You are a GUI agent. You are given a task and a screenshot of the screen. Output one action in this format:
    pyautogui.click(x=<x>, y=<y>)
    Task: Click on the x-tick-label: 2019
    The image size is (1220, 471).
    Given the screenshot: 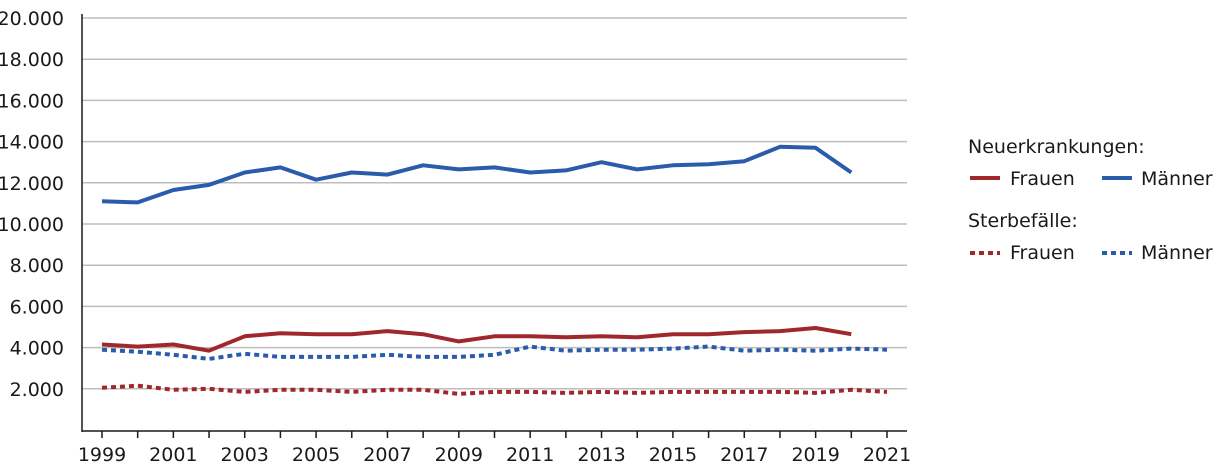 What is the action you would take?
    pyautogui.click(x=815, y=455)
    